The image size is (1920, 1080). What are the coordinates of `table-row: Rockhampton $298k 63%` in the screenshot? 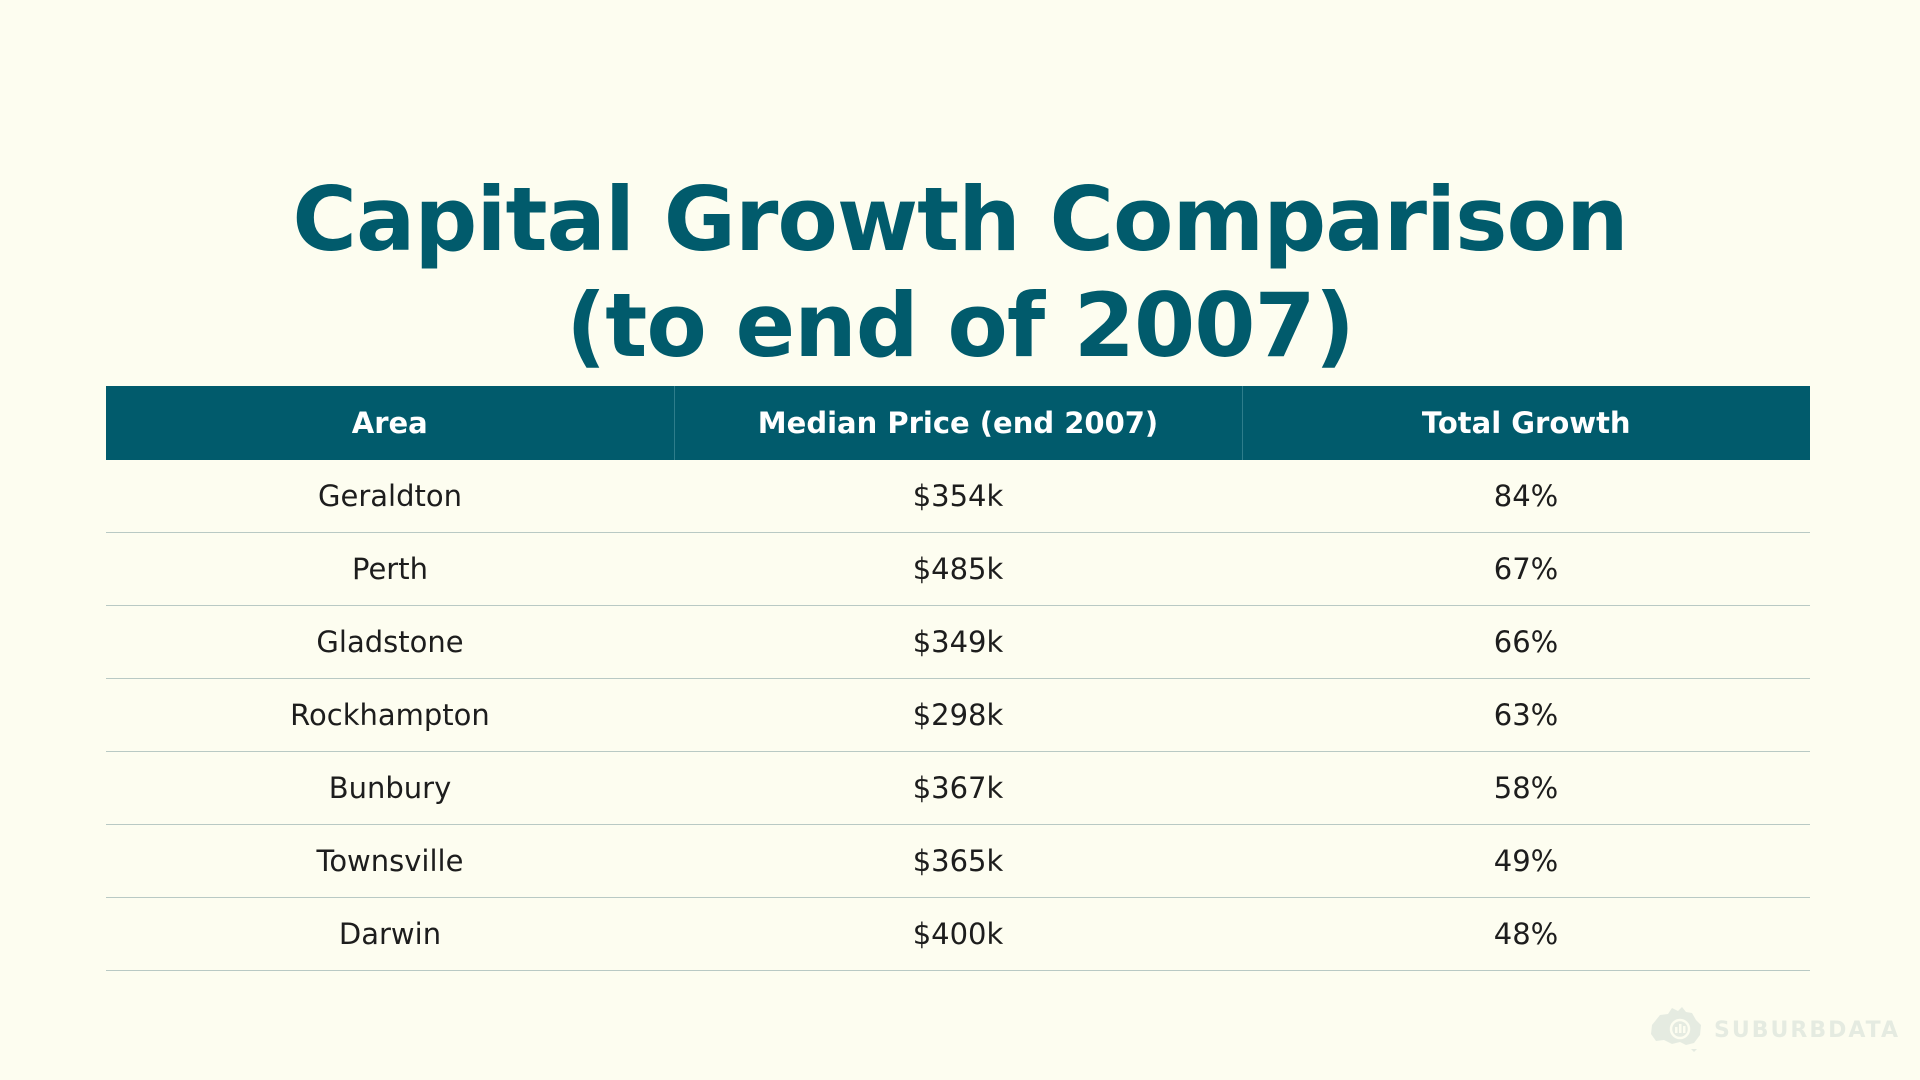 It's located at (958, 715).